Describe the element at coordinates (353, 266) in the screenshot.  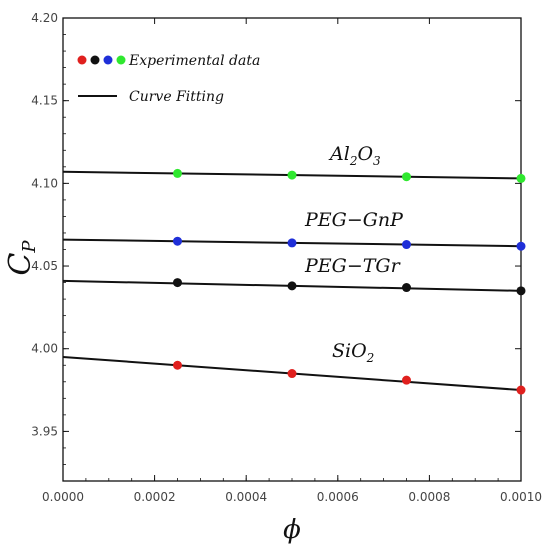
I see `series-label-peg-tgr: PEG−TGr` at that location.